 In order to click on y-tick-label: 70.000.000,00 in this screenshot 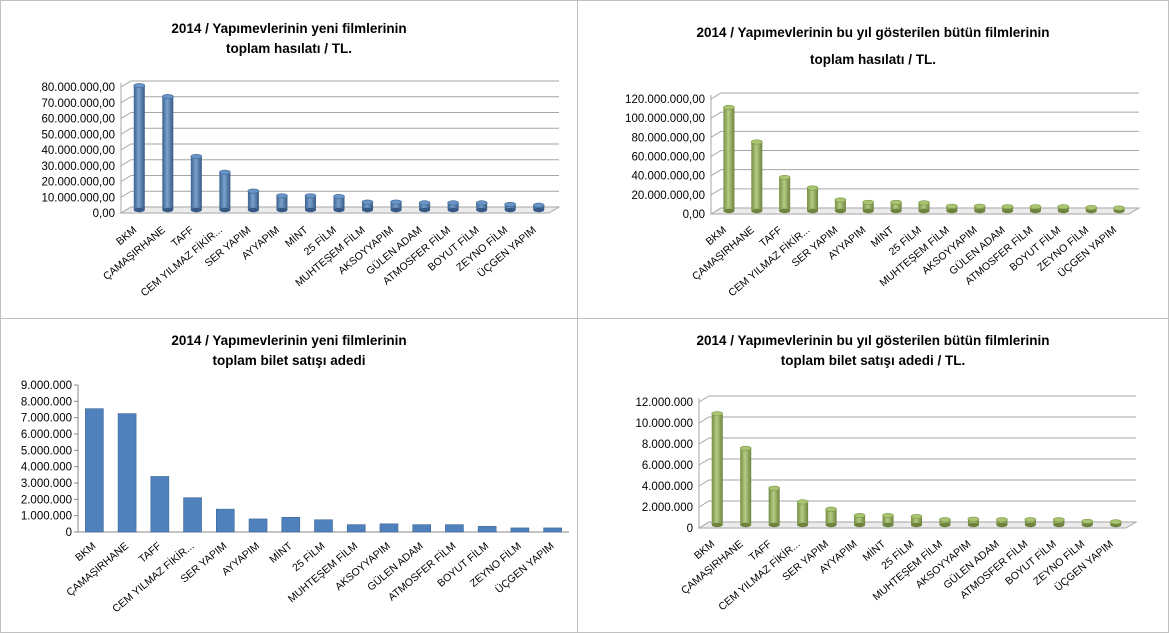, I will do `click(78, 104)`.